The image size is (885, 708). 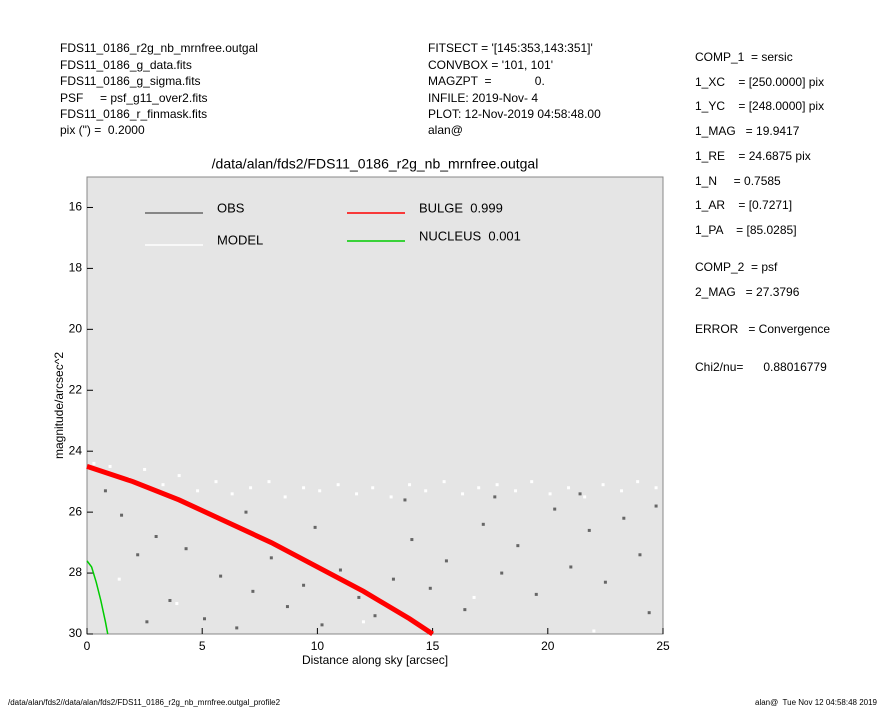 What do you see at coordinates (134, 98) in the screenshot?
I see `header-left-line: PSF = psf_g11_over2.fits` at bounding box center [134, 98].